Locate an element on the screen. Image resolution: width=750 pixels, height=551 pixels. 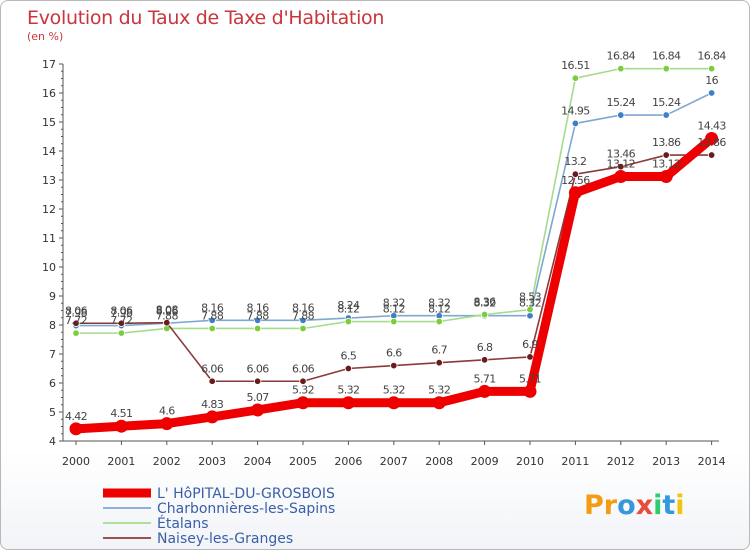
data-label: 6.8 is located at coordinates (485, 347).